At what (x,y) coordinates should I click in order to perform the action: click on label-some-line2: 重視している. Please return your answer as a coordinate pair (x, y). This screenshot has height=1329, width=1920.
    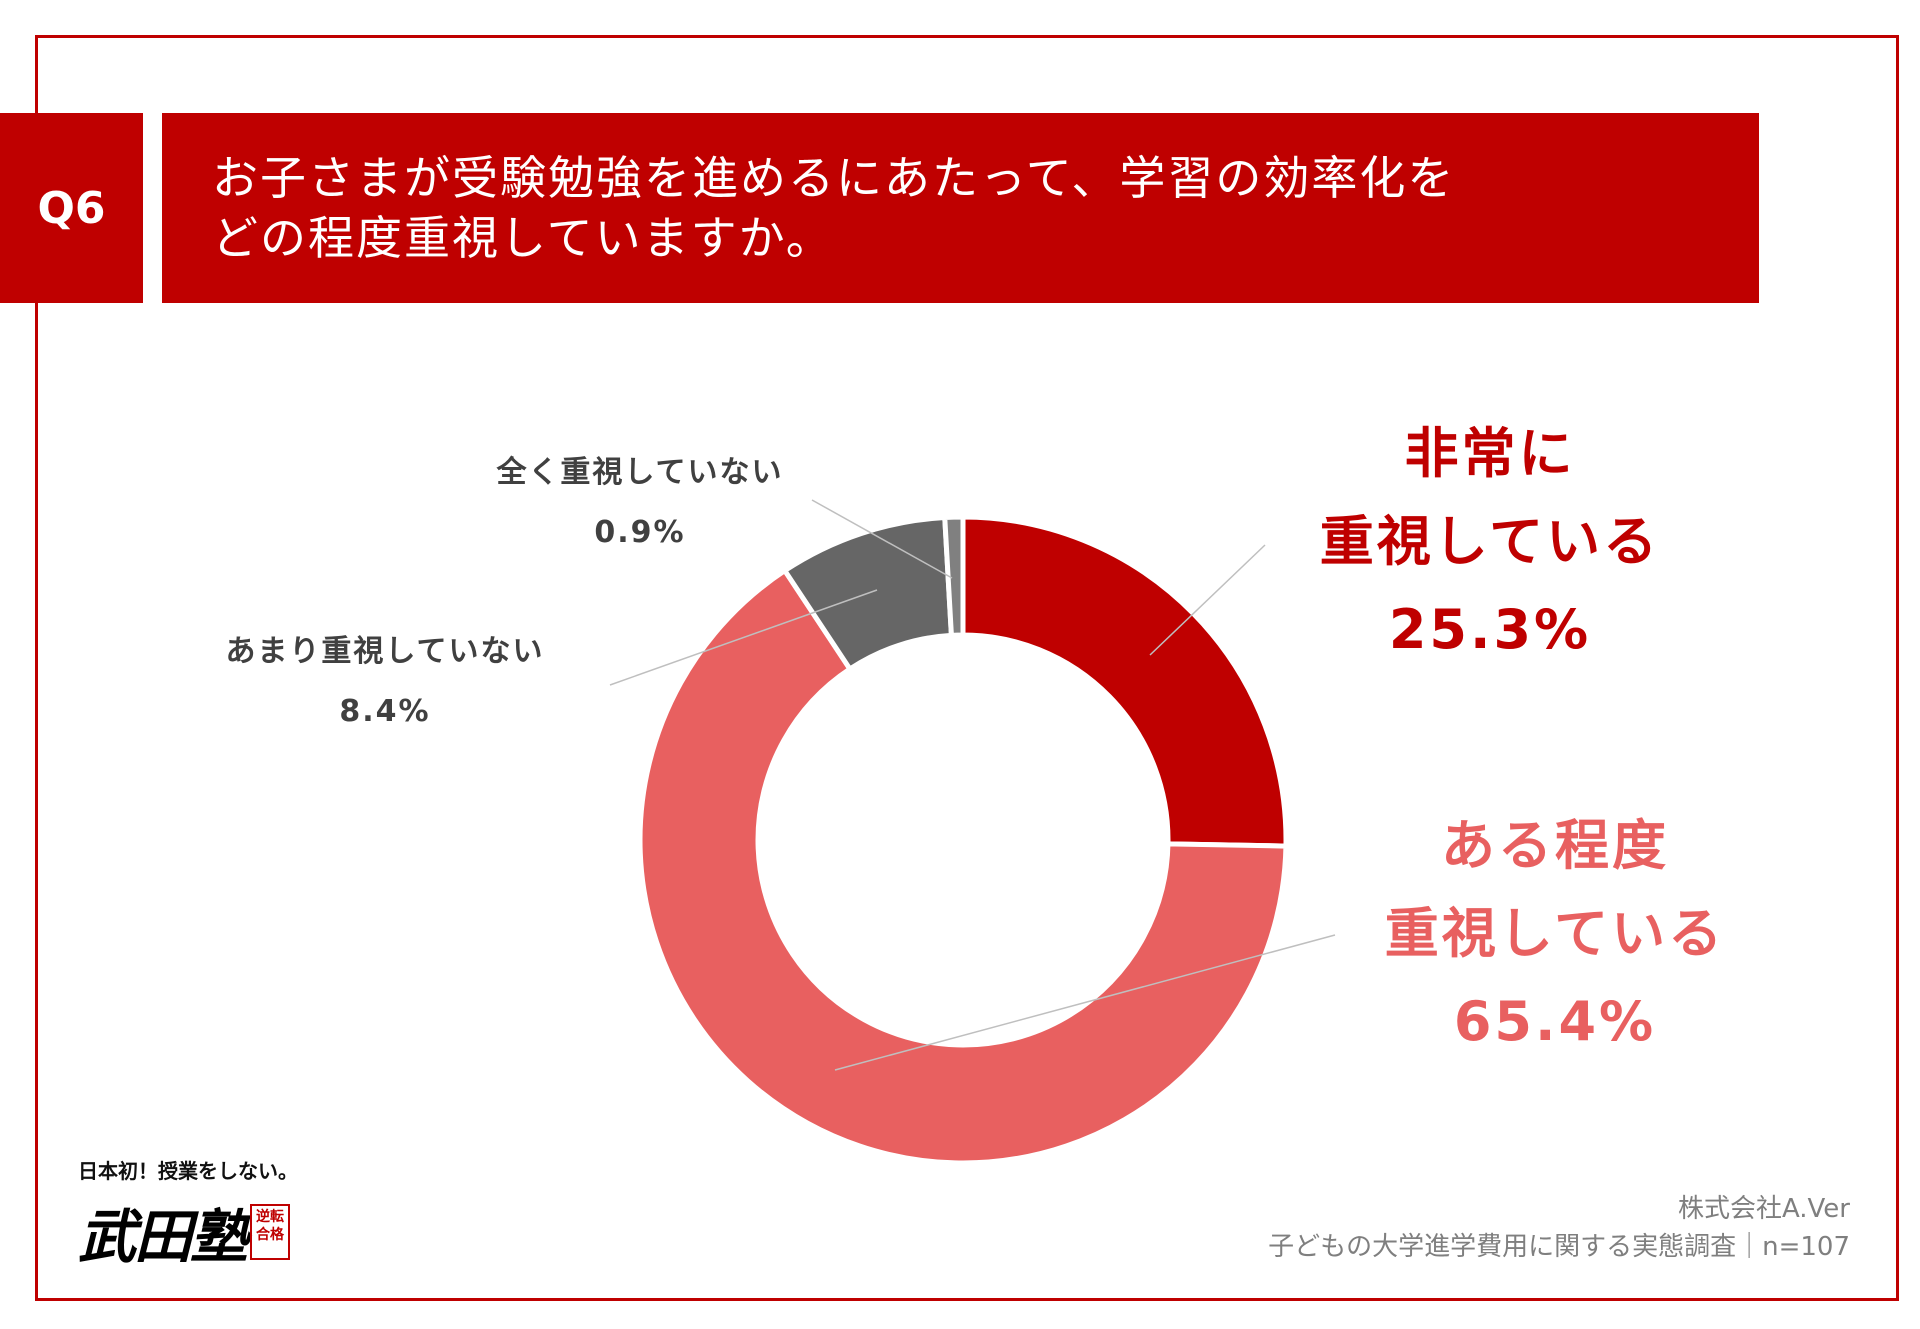
    Looking at the image, I should click on (1555, 933).